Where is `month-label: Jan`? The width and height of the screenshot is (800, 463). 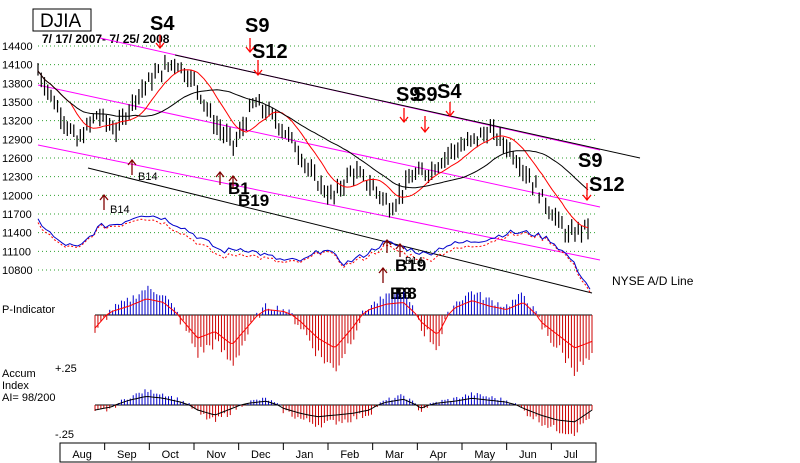
month-label: Jan is located at coordinates (305, 455).